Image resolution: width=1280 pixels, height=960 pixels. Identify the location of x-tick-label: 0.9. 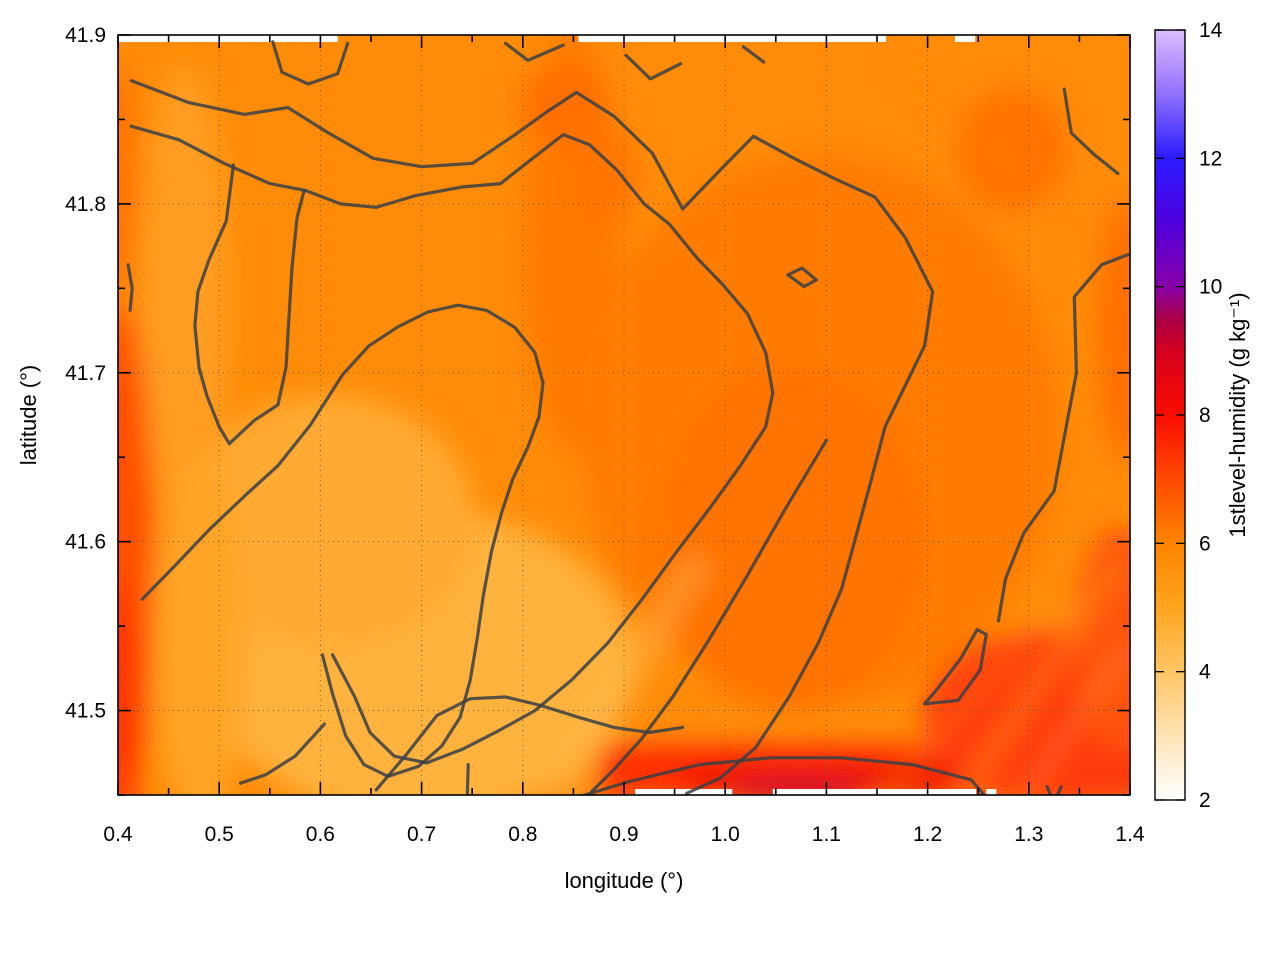
(623, 834).